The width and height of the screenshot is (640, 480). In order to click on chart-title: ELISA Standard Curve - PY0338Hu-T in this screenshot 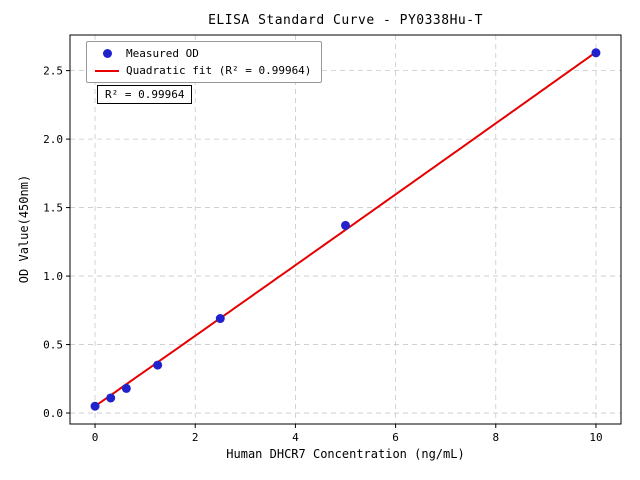, I will do `click(345, 20)`.